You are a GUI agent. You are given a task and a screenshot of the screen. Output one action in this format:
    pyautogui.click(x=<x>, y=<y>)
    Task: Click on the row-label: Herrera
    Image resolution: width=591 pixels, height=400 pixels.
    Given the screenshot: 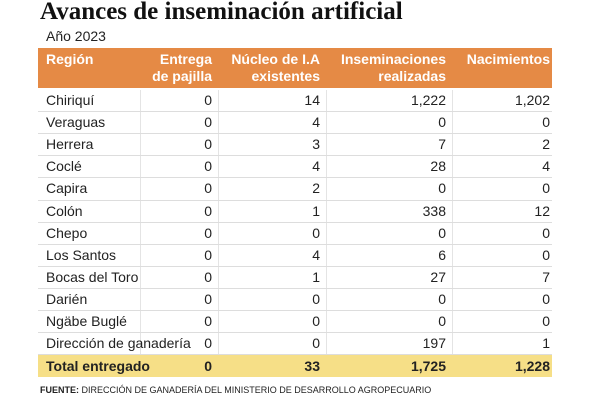 What is the action you would take?
    pyautogui.click(x=70, y=144)
    